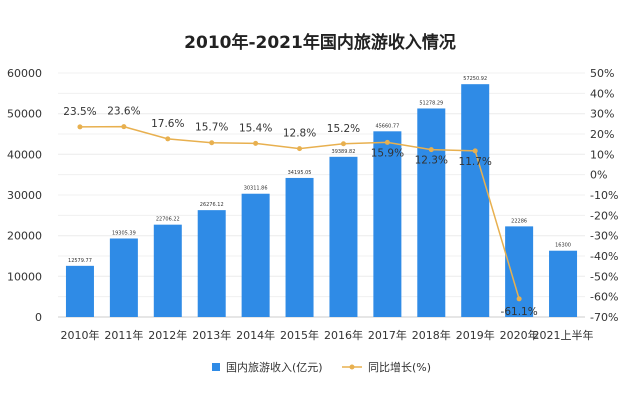 The height and width of the screenshot is (402, 640). What do you see at coordinates (387, 153) in the screenshot?
I see `growth-data-label: 15.9%` at bounding box center [387, 153].